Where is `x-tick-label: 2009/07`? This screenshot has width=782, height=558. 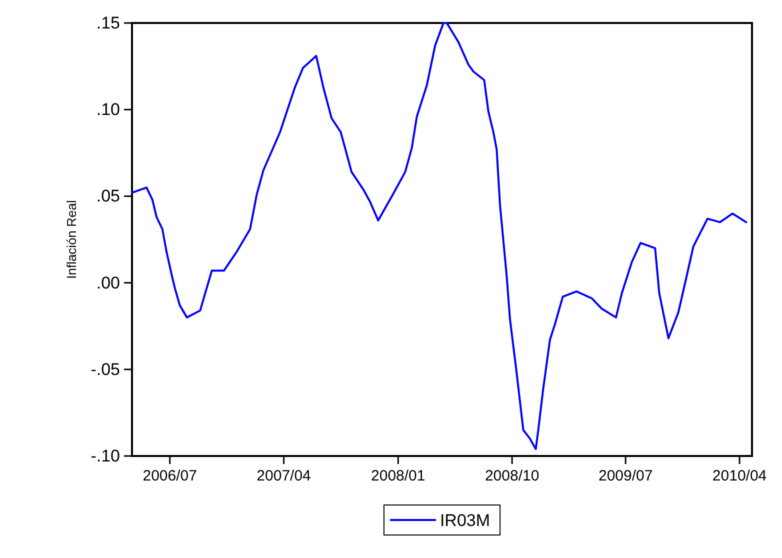
x-tick-label: 2009/07 is located at coordinates (625, 476).